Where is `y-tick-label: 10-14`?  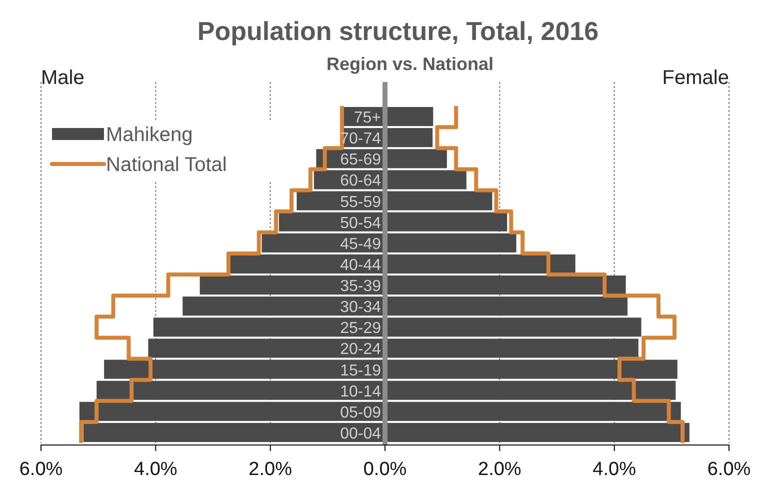 y-tick-label: 10-14 is located at coordinates (361, 391).